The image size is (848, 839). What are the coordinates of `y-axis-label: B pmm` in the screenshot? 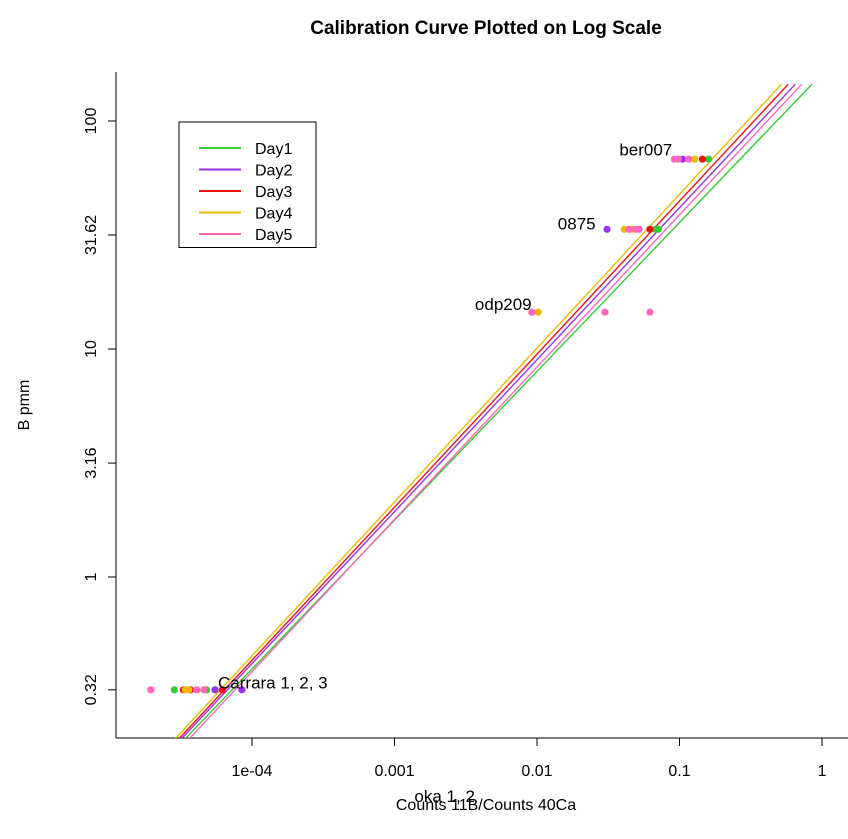 It's located at (24, 405).